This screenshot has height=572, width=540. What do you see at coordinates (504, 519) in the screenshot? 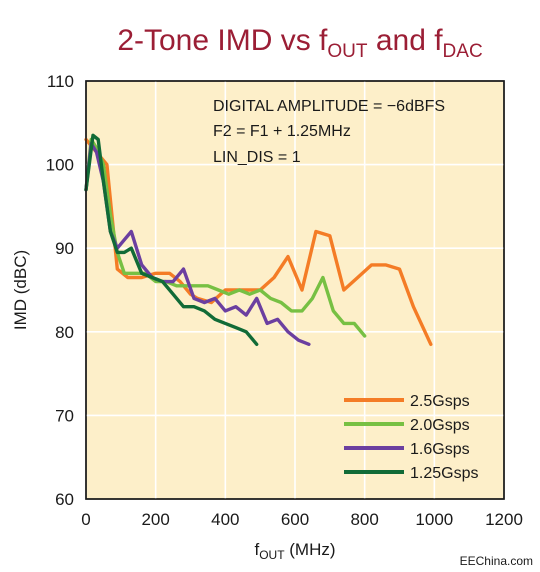
I see `x-tick-label: 1200` at bounding box center [504, 519].